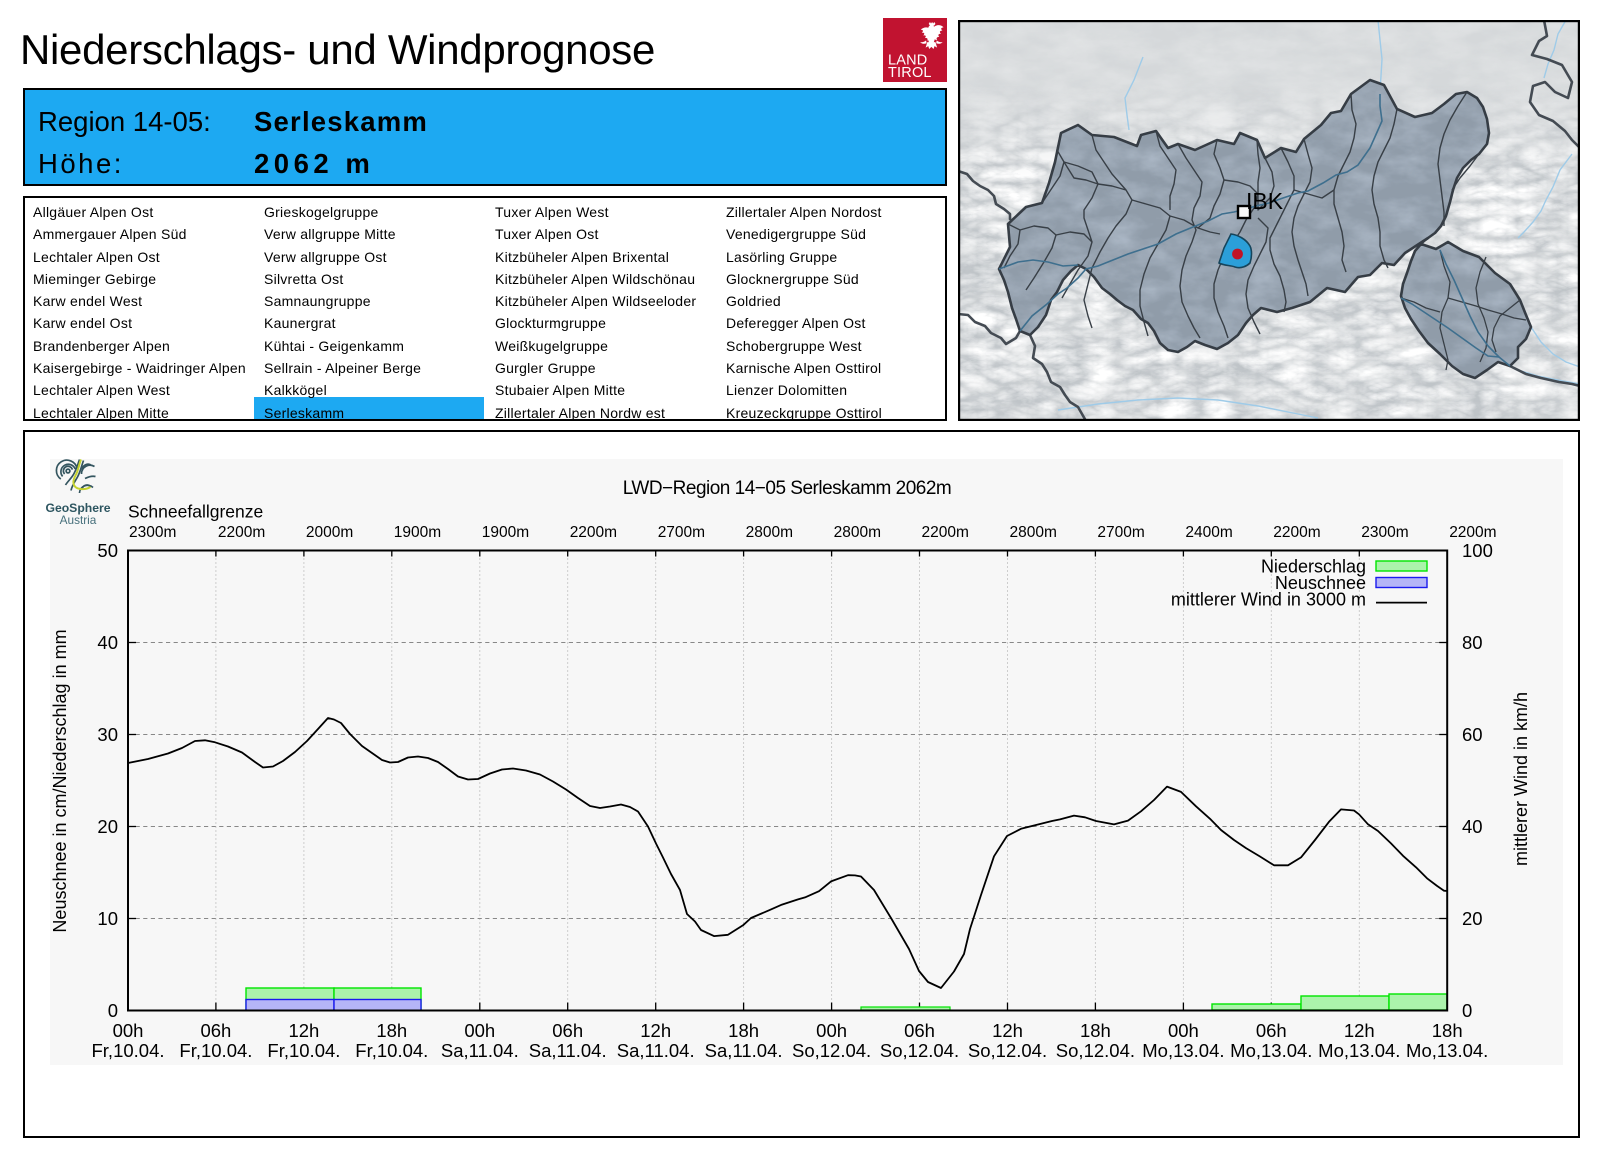 The height and width of the screenshot is (1153, 1600). Describe the element at coordinates (1208, 532) in the screenshot. I see `svg-text: 2400m` at that location.